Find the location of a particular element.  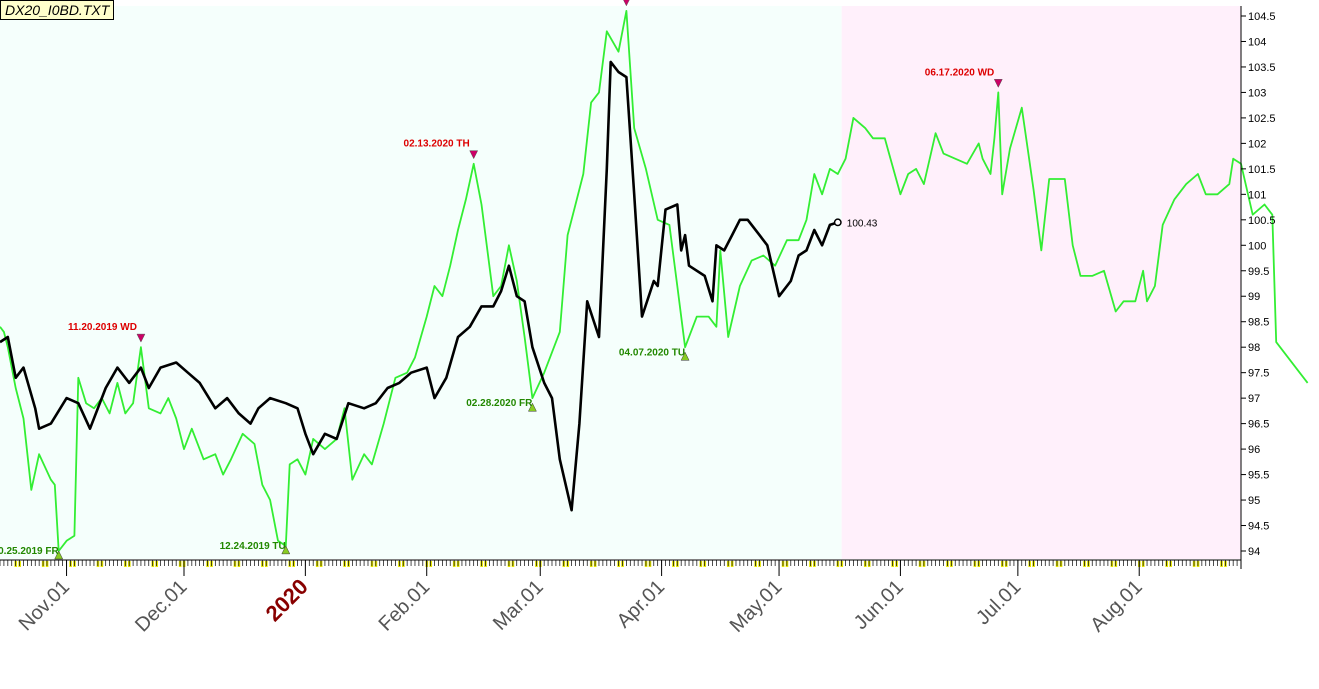

file-name-label: DX20_I0BD.TXT is located at coordinates (57, 10).